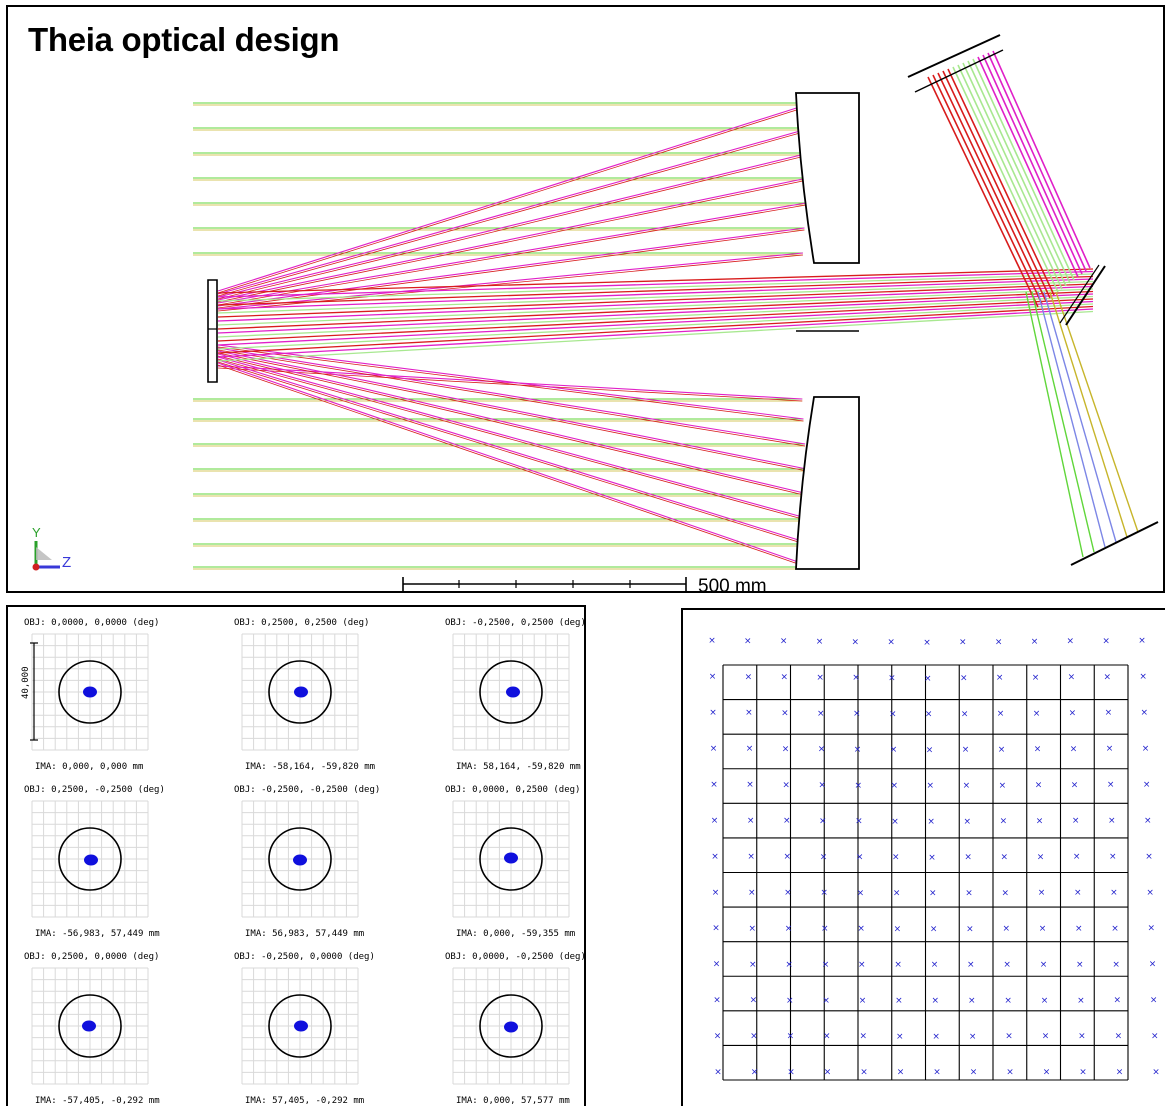 The image size is (1165, 1106). Describe the element at coordinates (1088, 414) in the screenshot. I see `focal-ray` at that location.